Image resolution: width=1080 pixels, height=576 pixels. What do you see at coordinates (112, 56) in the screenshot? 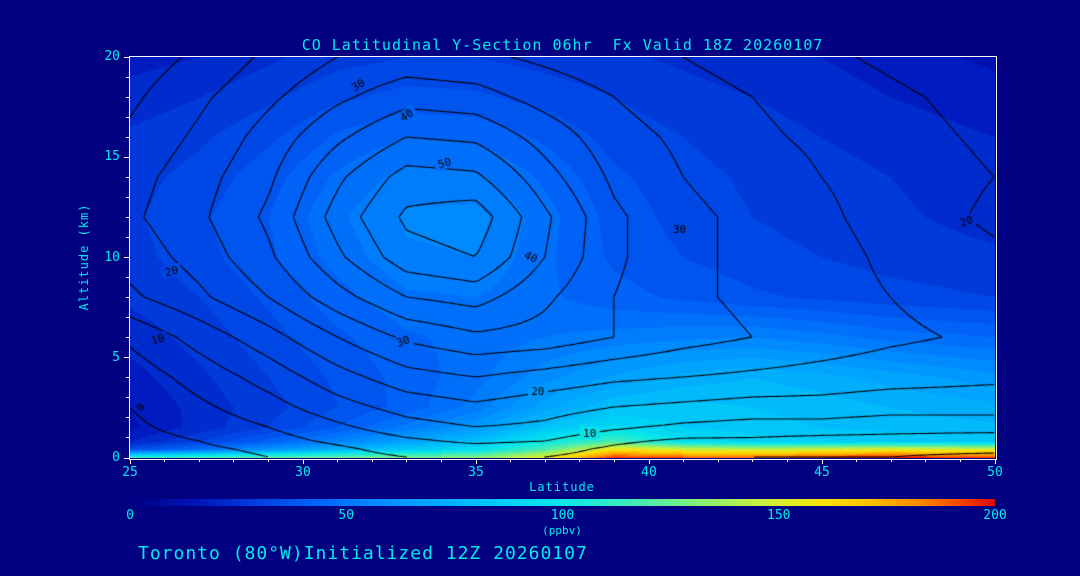
I see `y-axis-tick-label: 20` at bounding box center [112, 56].